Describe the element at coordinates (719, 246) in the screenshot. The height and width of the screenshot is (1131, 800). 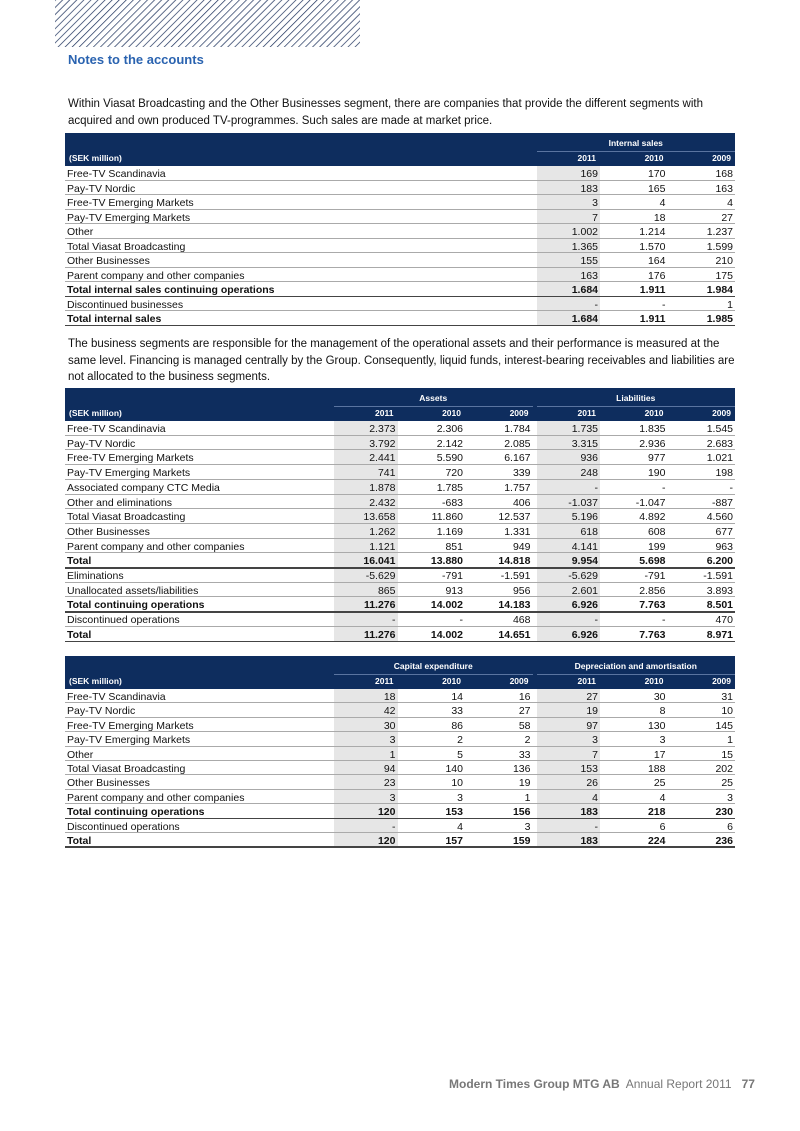
I see `cell-value: 1.599` at that location.